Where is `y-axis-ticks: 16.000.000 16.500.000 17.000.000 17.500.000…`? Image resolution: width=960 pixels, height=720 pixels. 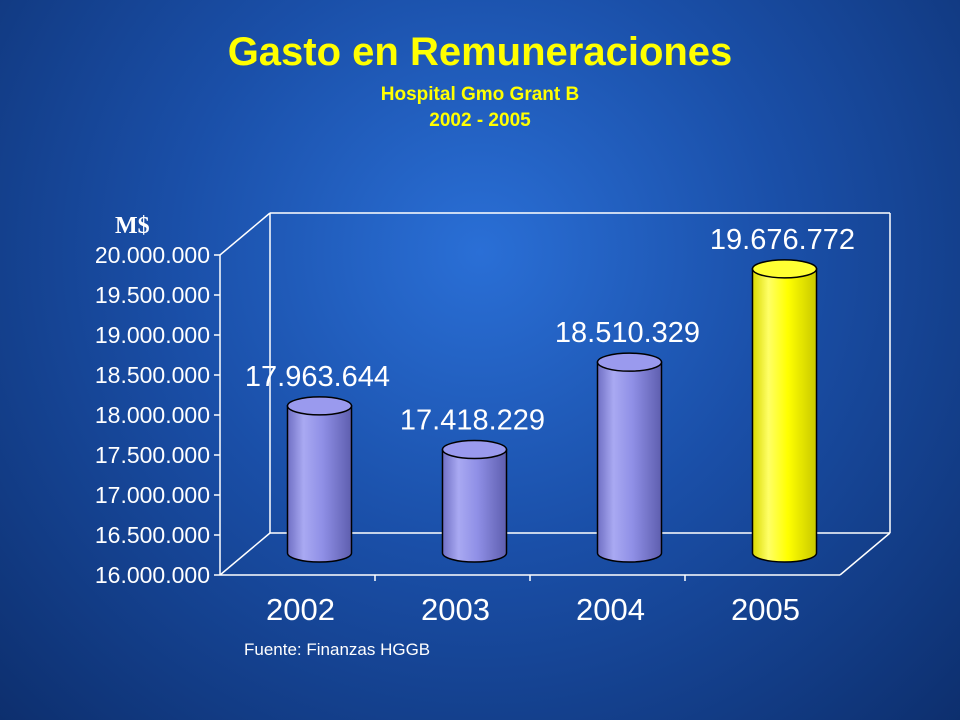 y-axis-ticks: 16.000.000 16.500.000 17.000.000 17.500.000… is located at coordinates (157, 415).